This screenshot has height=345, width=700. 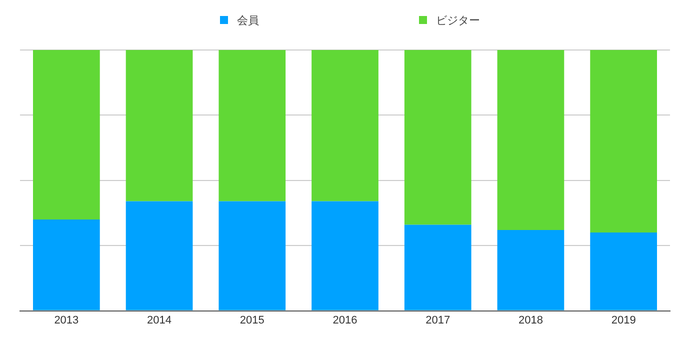 I want to click on x-tick-label: 2019, so click(x=623, y=320).